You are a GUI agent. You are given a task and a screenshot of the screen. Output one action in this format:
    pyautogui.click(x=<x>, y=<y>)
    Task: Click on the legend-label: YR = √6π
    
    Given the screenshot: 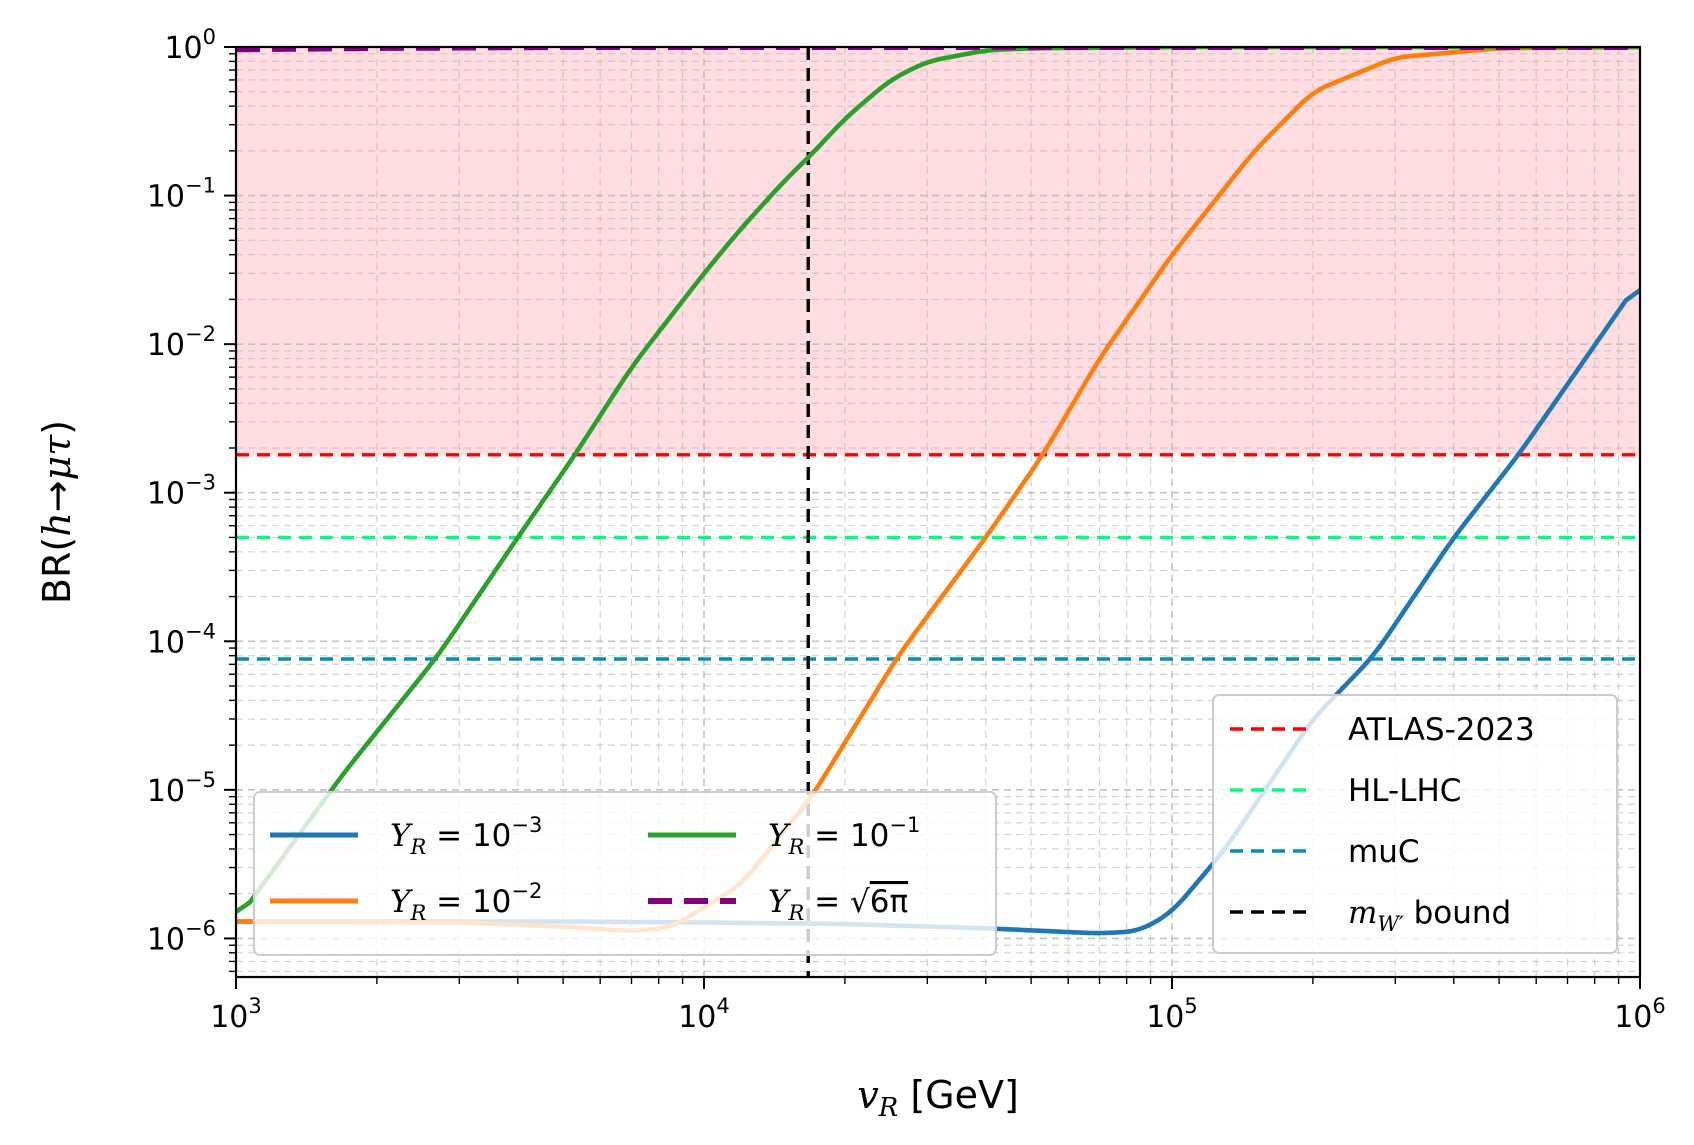 What is the action you would take?
    pyautogui.click(x=838, y=904)
    